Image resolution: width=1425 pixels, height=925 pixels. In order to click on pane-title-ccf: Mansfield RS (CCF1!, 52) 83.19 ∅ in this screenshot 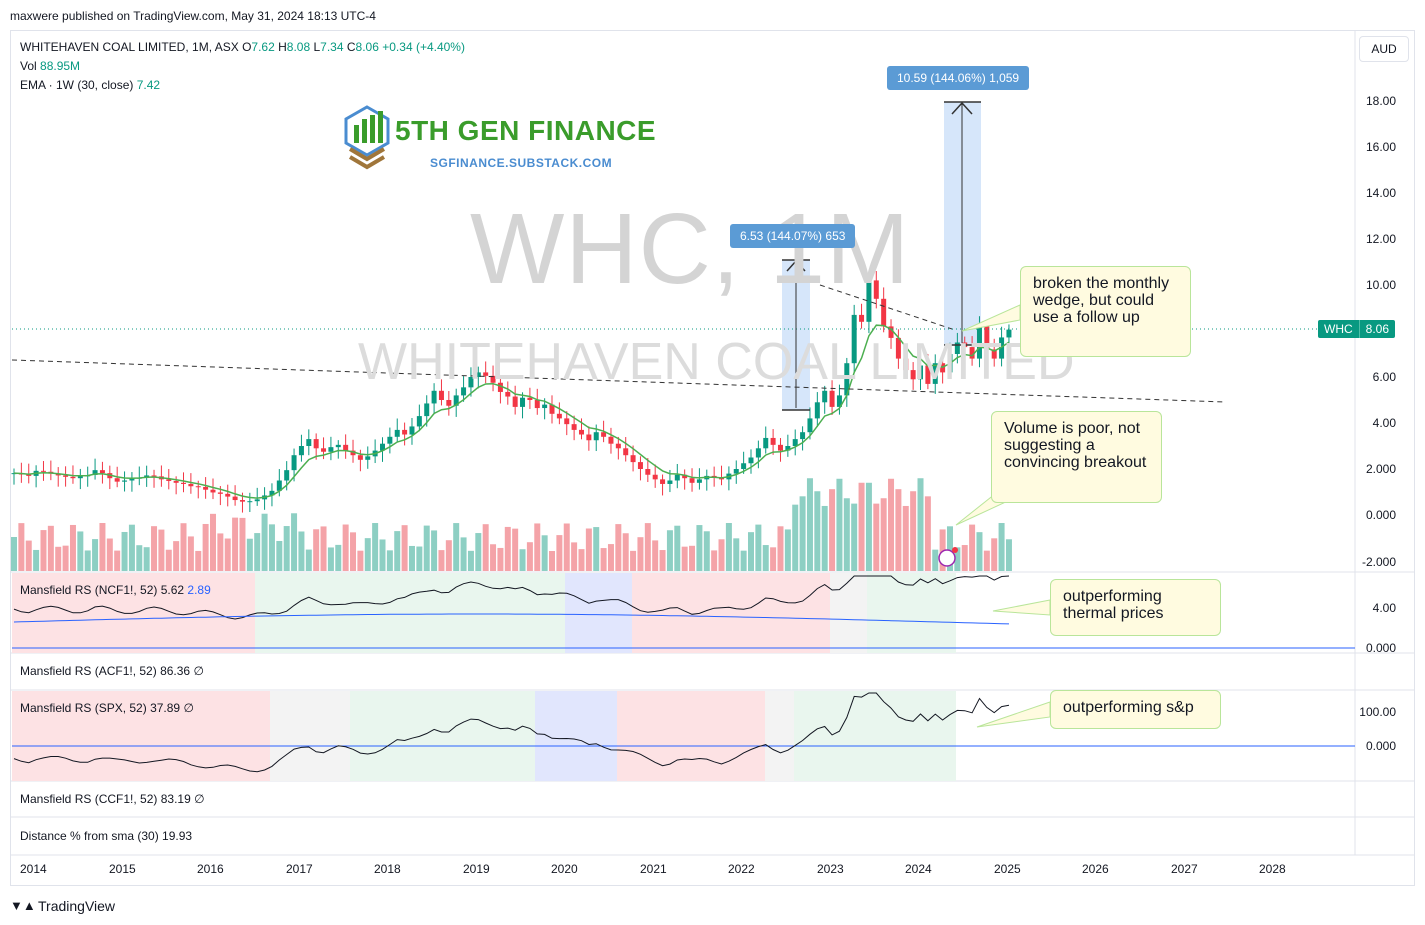, I will do `click(112, 799)`.